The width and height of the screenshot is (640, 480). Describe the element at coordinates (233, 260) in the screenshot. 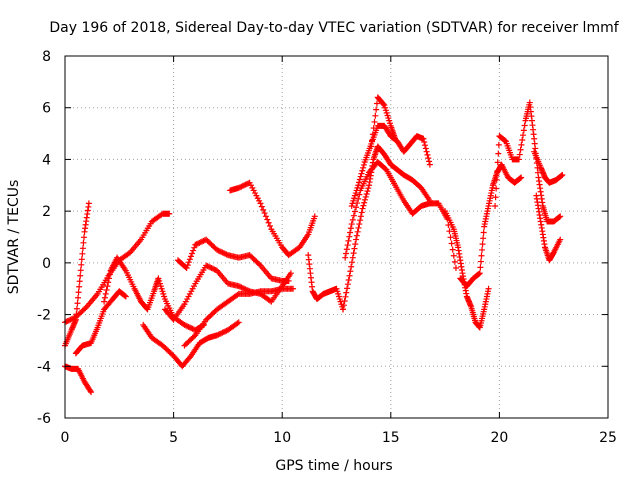

I see `series-prn-h` at that location.